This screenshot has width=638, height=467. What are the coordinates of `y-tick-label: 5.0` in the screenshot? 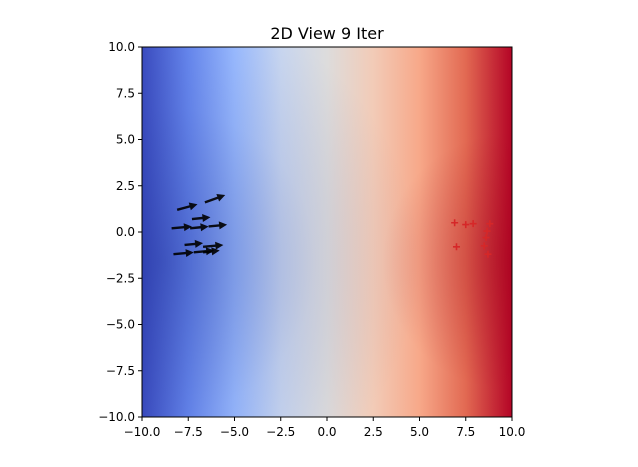 It's located at (125, 140).